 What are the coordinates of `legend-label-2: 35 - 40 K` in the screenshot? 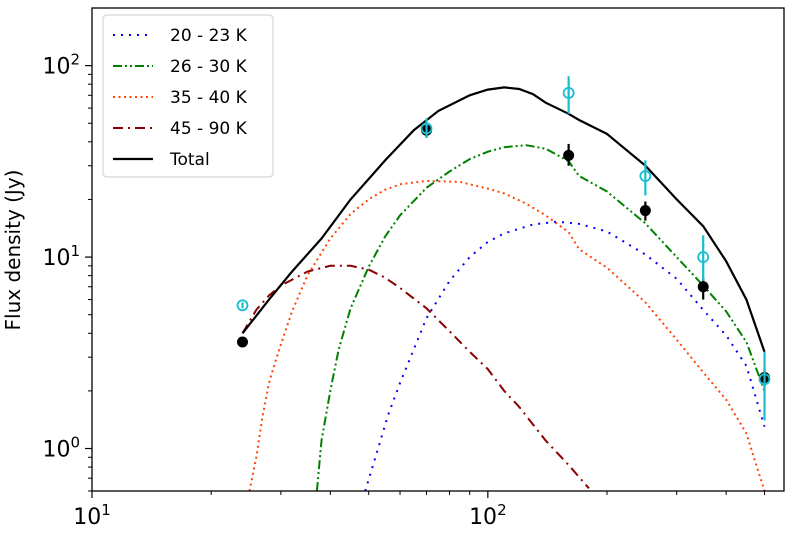 It's located at (209, 98).